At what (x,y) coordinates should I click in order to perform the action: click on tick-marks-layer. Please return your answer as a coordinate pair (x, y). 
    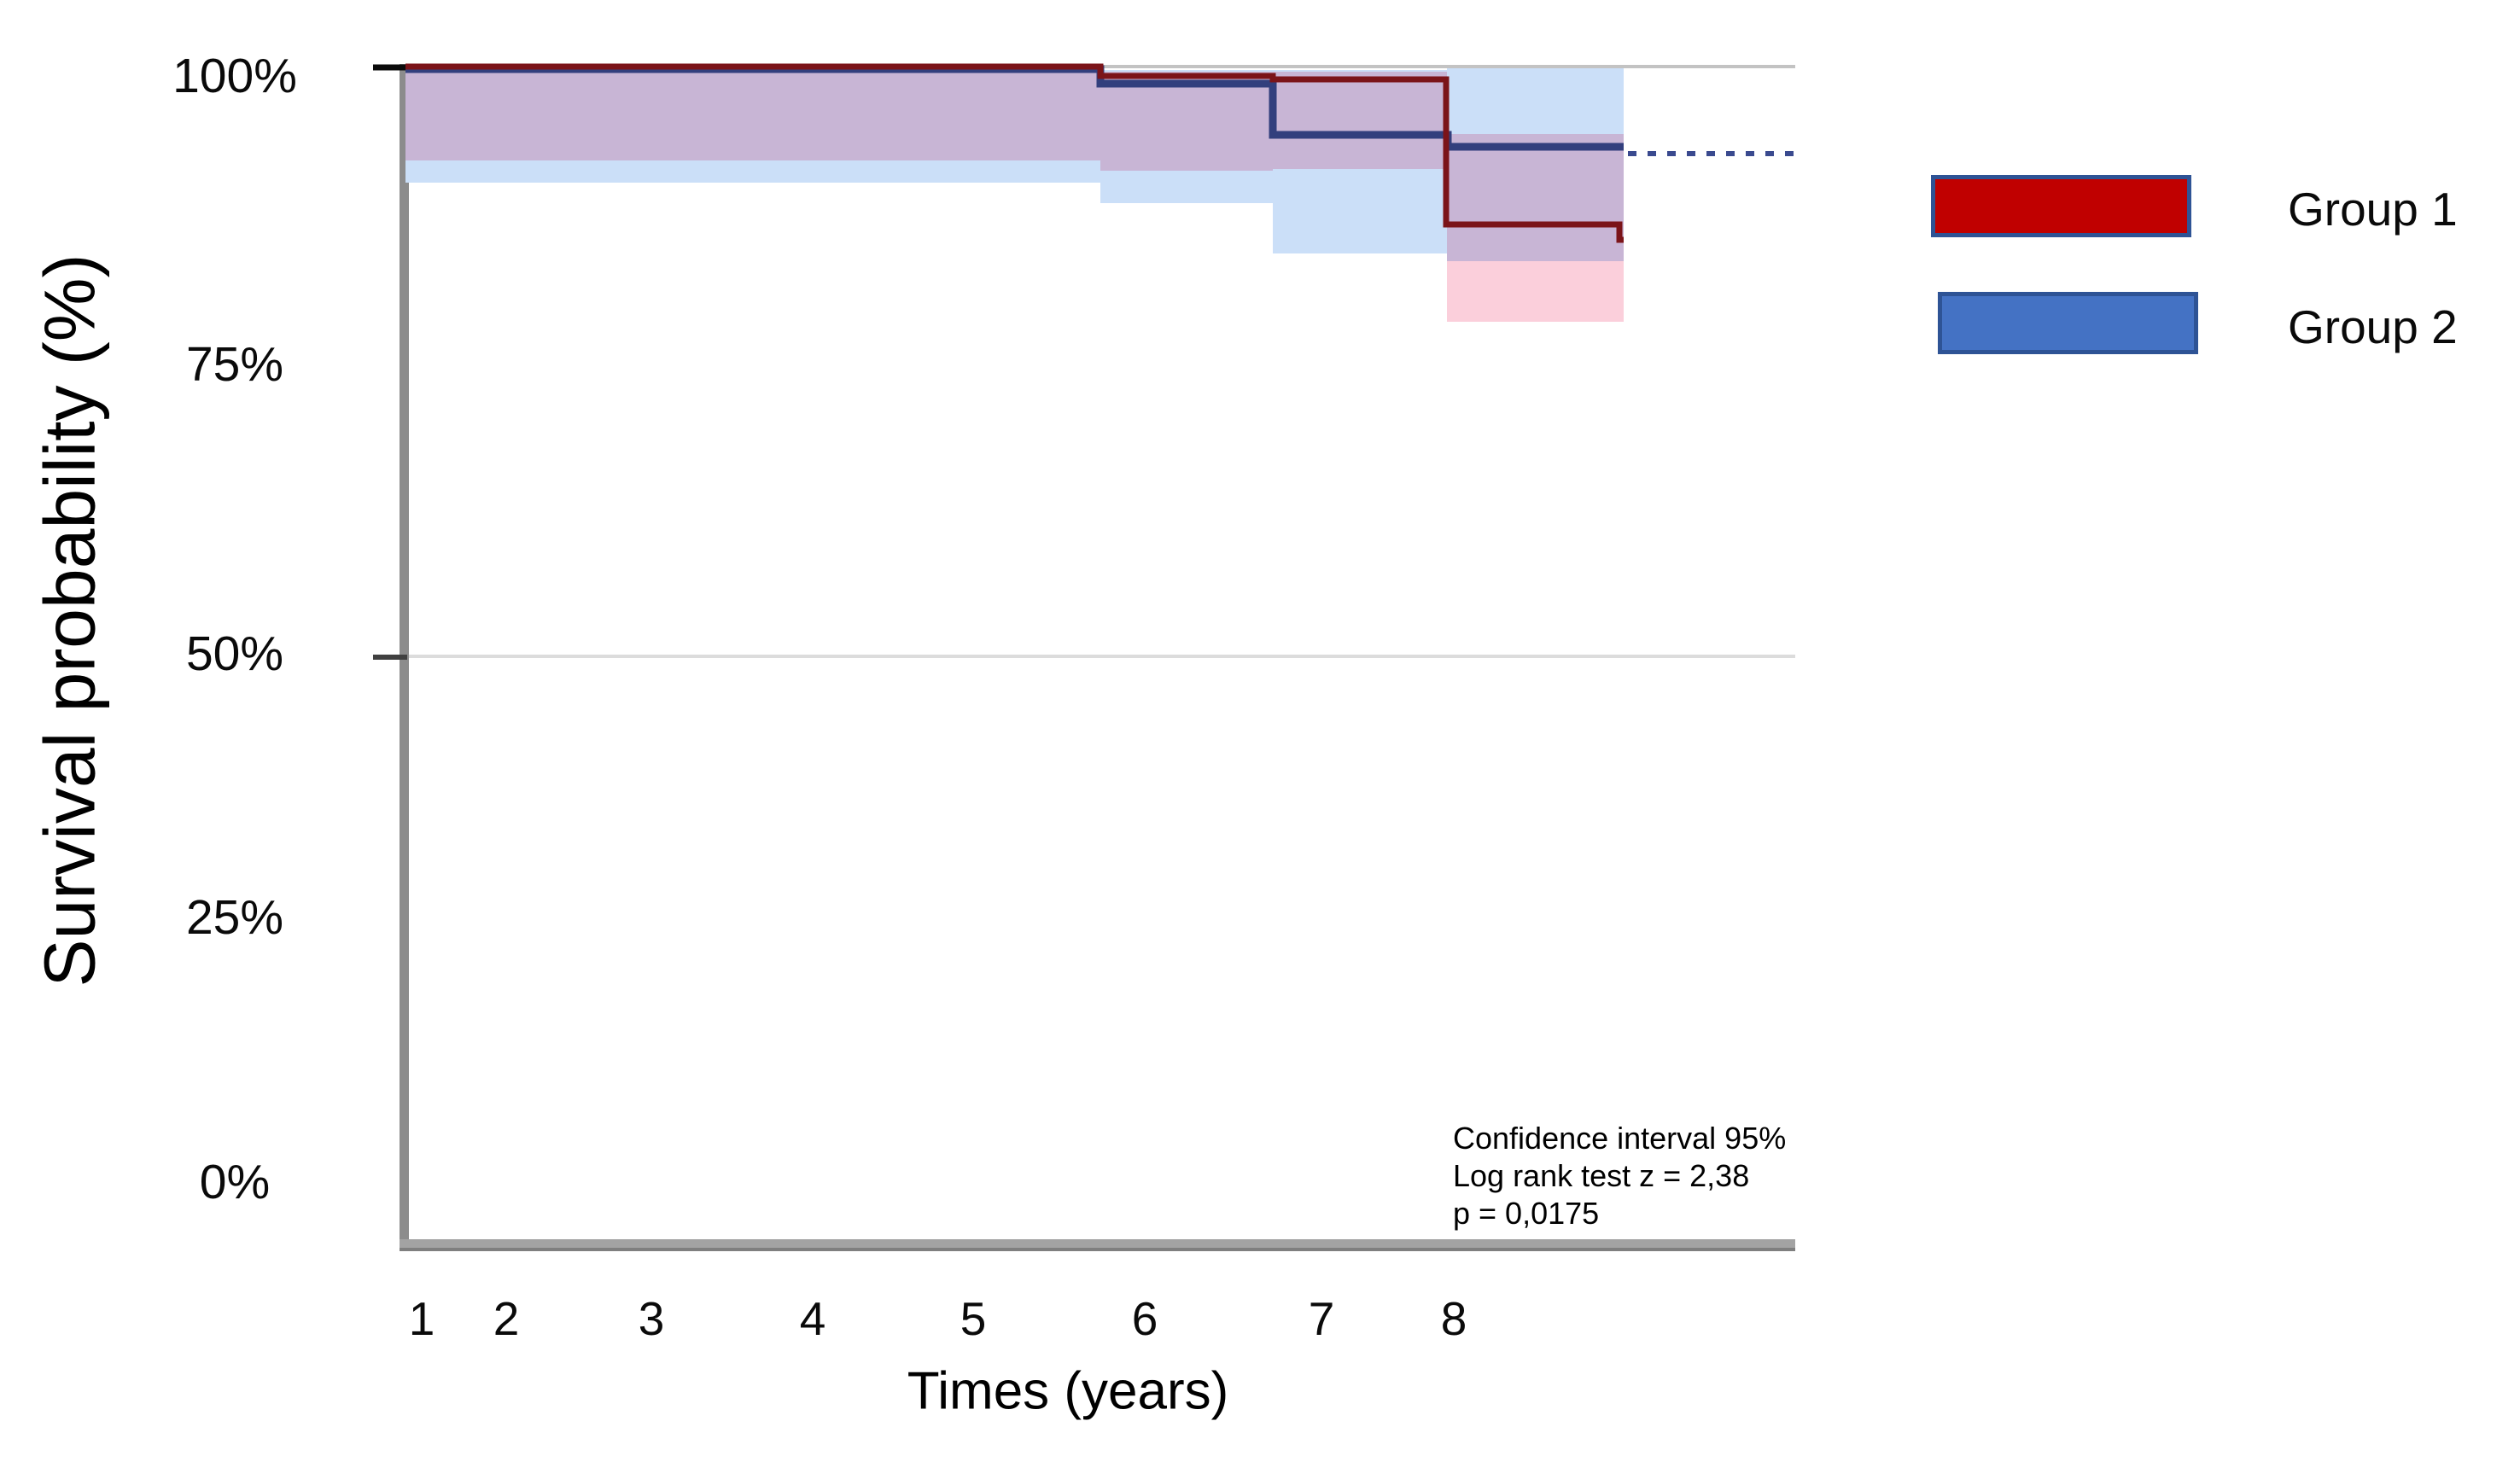
    Looking at the image, I should click on (390, 362).